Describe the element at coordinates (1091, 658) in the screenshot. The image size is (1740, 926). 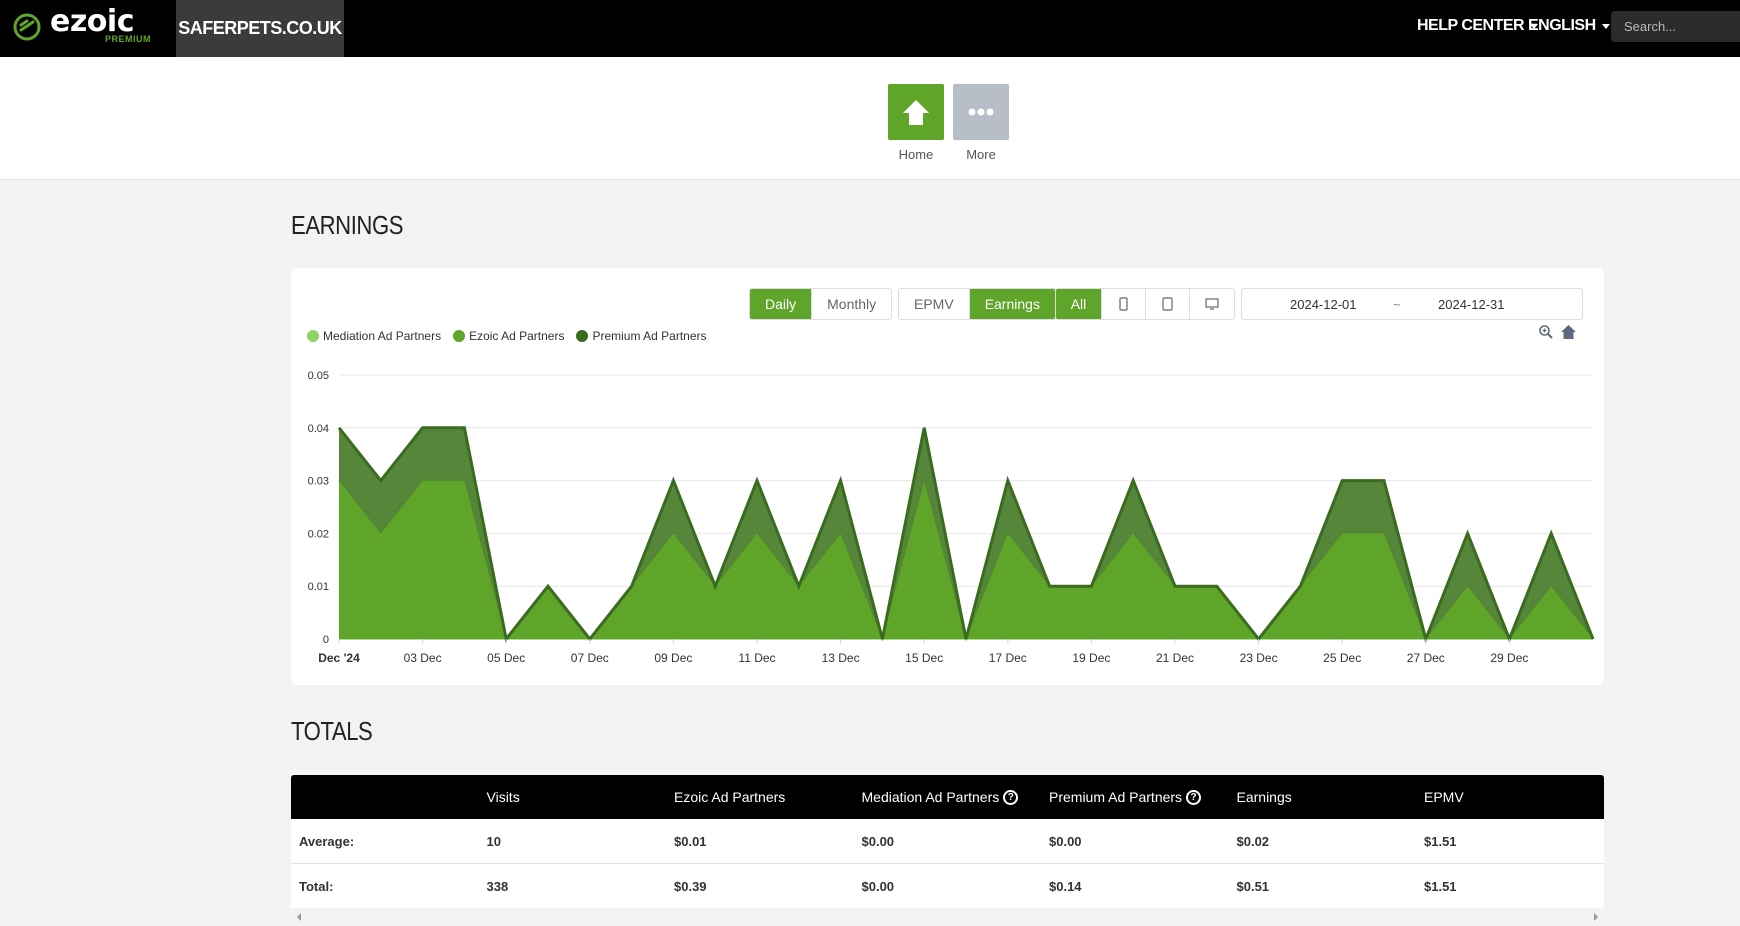
I see `x-tick-label: 19 Dec` at that location.